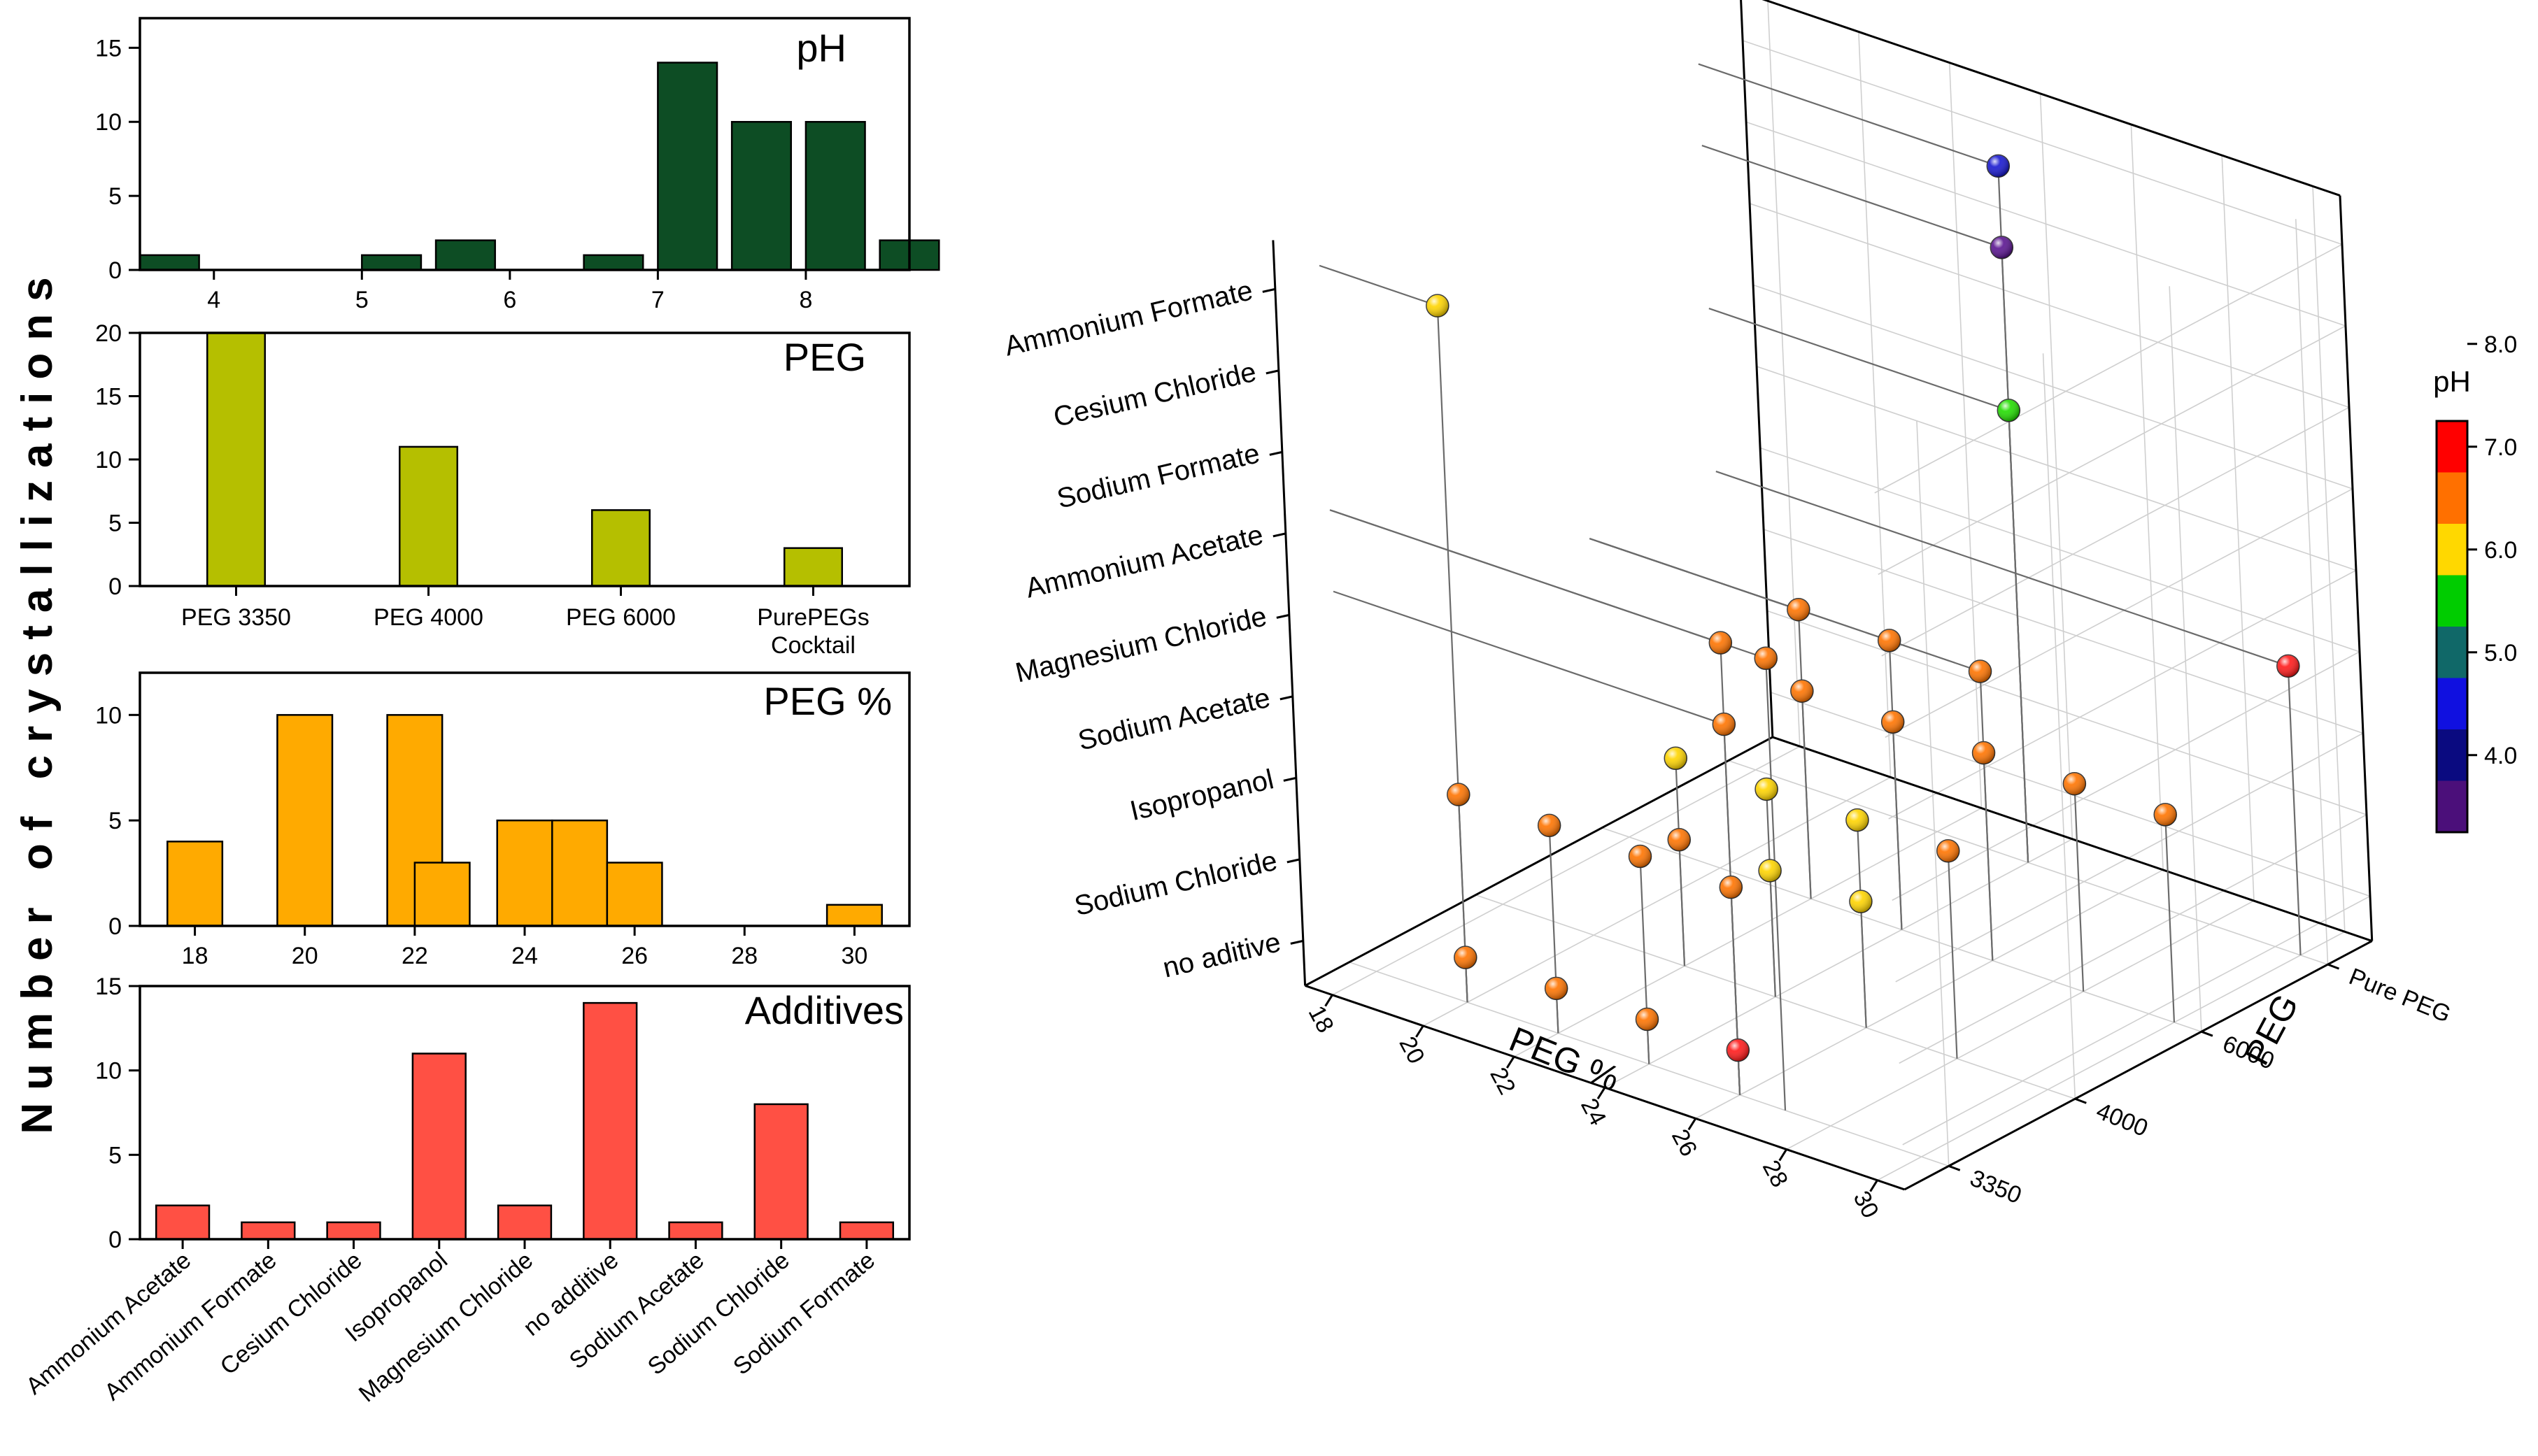 The height and width of the screenshot is (1456, 2538). Describe the element at coordinates (1684, 1143) in the screenshot. I see `peg-percent-axis-label: 26` at that location.